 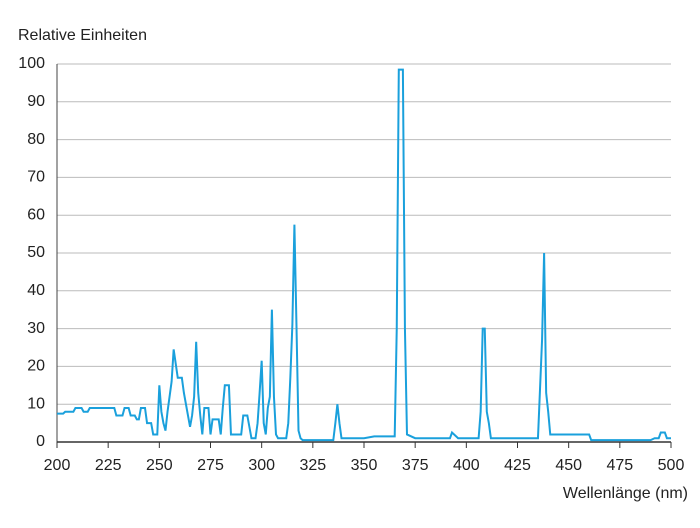 What do you see at coordinates (415, 465) in the screenshot?
I see `x-tick-label: 375` at bounding box center [415, 465].